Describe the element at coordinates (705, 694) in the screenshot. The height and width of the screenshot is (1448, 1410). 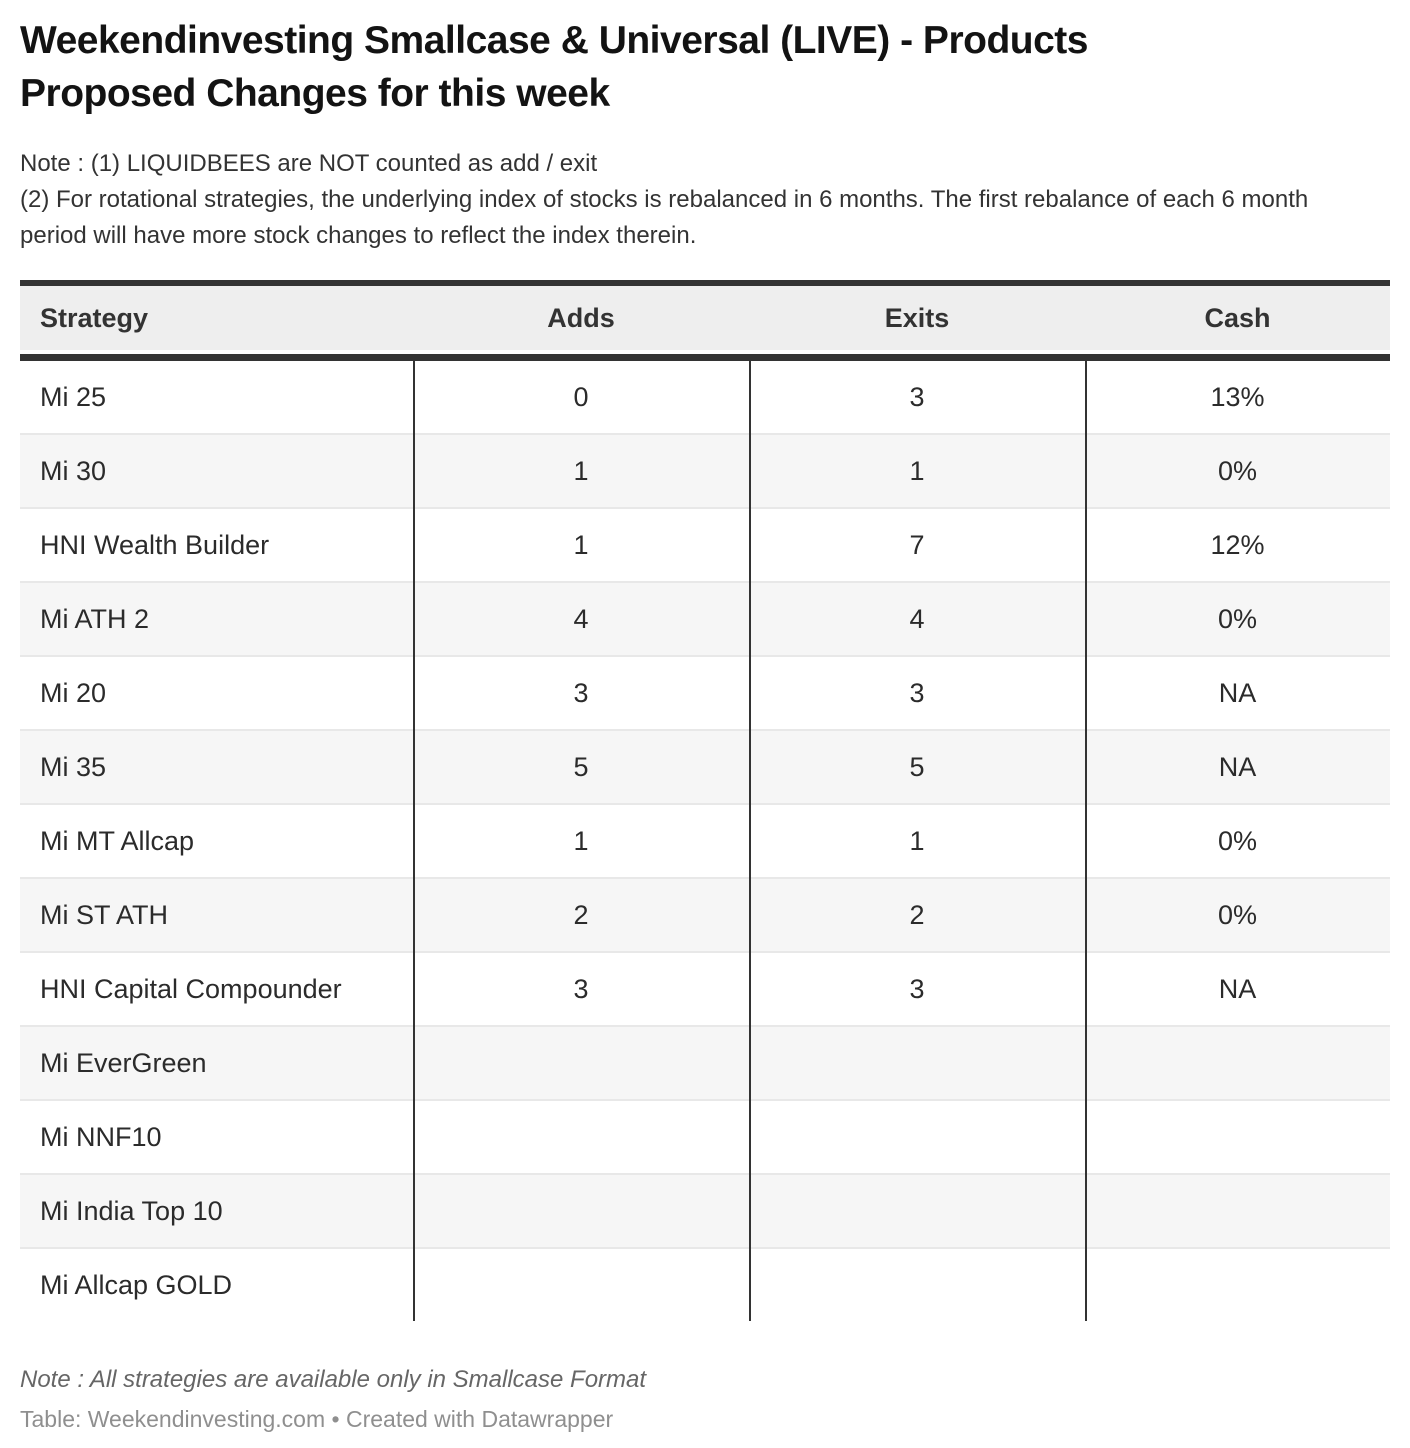
I see `table-row: Mi 20 3 3 NA` at that location.